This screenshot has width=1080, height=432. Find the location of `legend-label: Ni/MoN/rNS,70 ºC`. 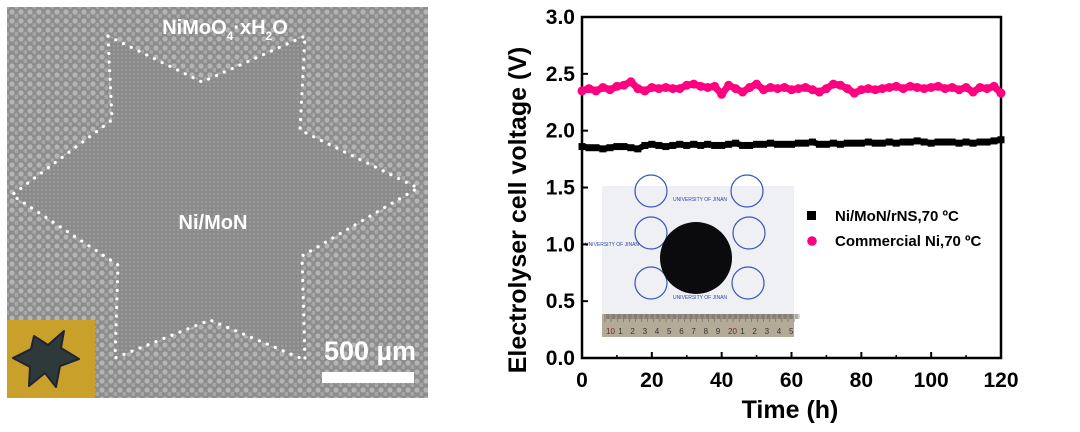

legend-label: Ni/MoN/rNS,70 ºC is located at coordinates (897, 216).